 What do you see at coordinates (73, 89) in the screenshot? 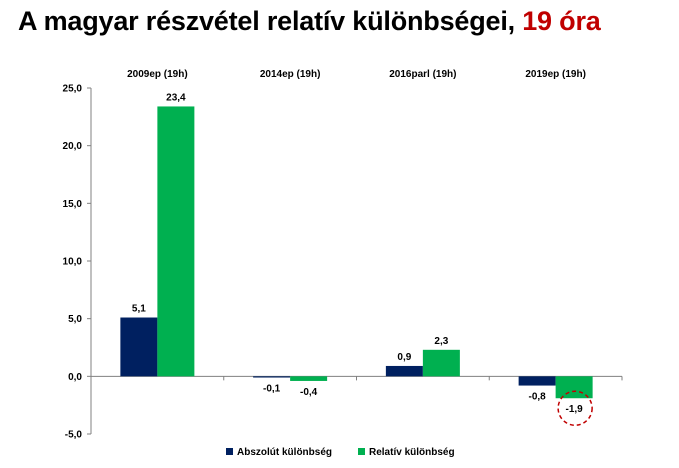
I see `y-tick-label: 25,0` at bounding box center [73, 89].